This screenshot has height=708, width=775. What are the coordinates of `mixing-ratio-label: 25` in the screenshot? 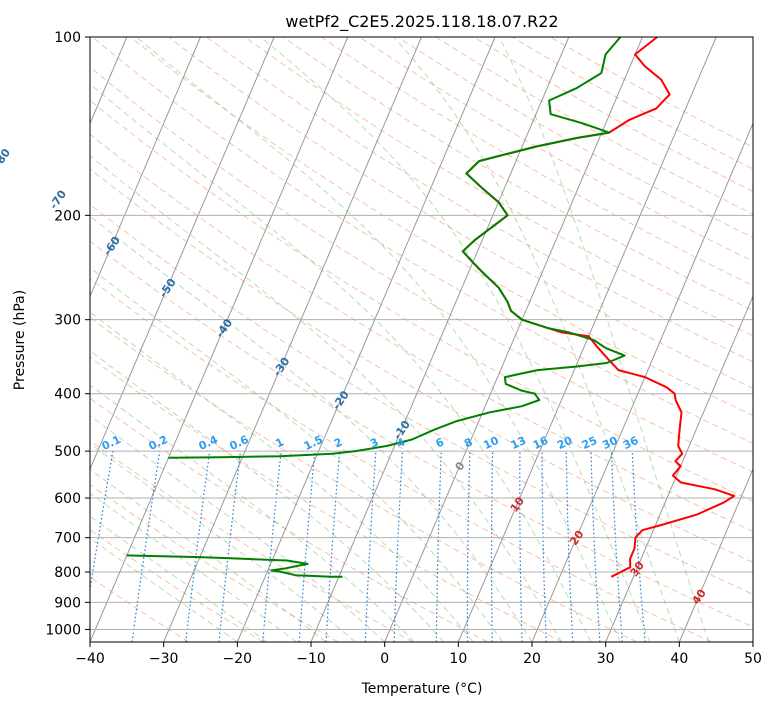 It's located at (589, 443).